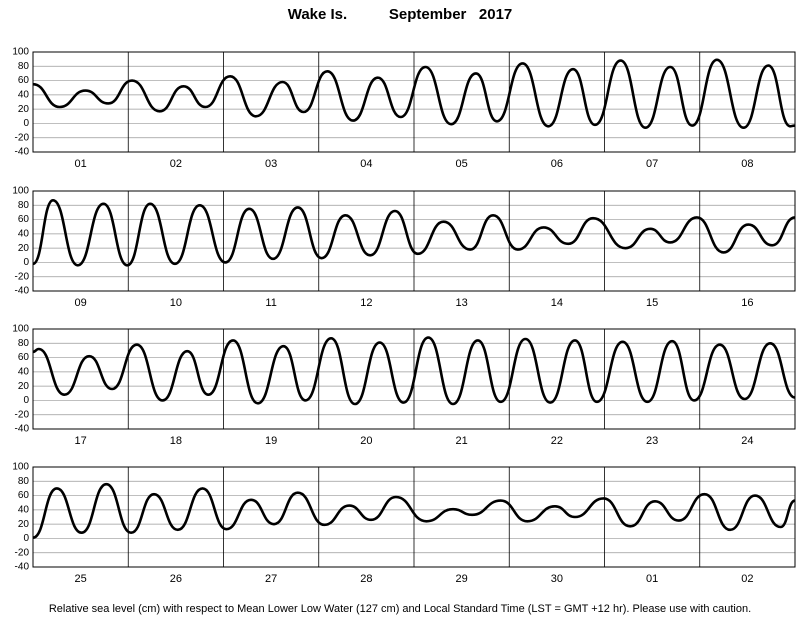 The image size is (800, 618). What do you see at coordinates (176, 441) in the screenshot?
I see `x-tick-label: 18` at bounding box center [176, 441].